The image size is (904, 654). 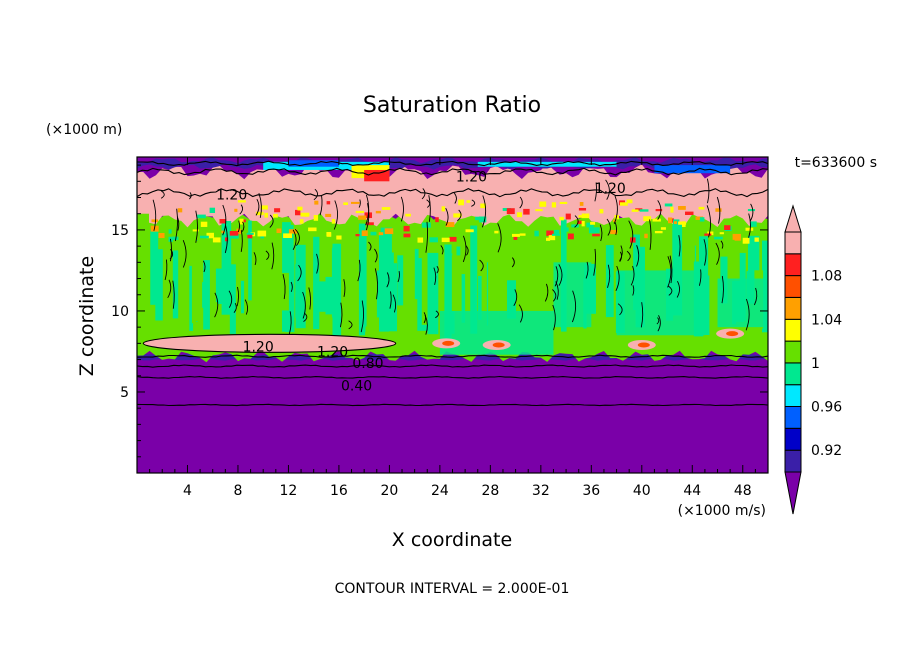 I want to click on x-tick-label: 32, so click(x=541, y=491).